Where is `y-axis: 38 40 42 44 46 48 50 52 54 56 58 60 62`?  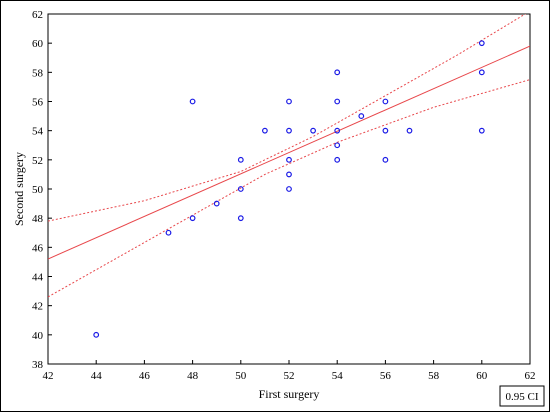
y-axis: 38 40 42 44 46 48 50 52 54 56 58 60 62 is located at coordinates (42, 190).